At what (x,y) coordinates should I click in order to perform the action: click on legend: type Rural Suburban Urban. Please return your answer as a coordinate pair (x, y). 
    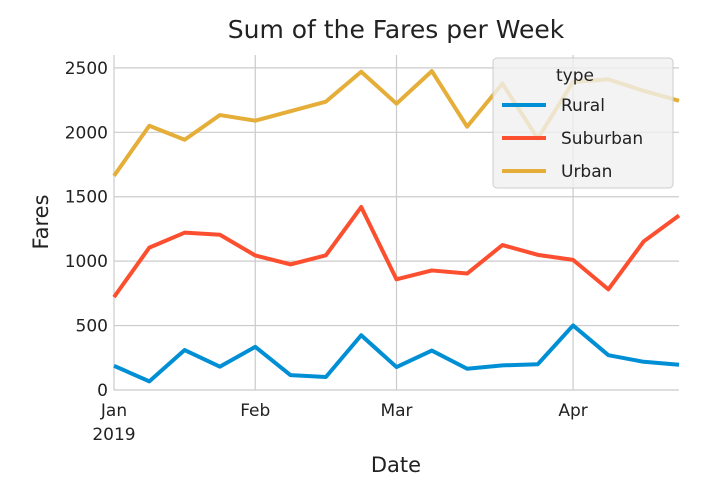
    Looking at the image, I should click on (583, 123).